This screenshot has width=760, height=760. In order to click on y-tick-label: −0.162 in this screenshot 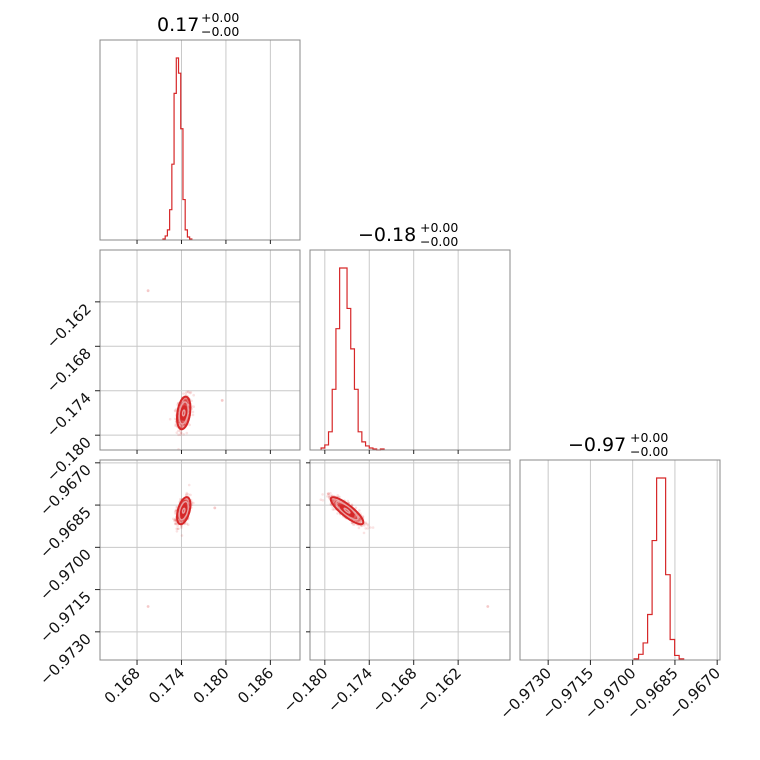, I will do `click(69, 326)`.